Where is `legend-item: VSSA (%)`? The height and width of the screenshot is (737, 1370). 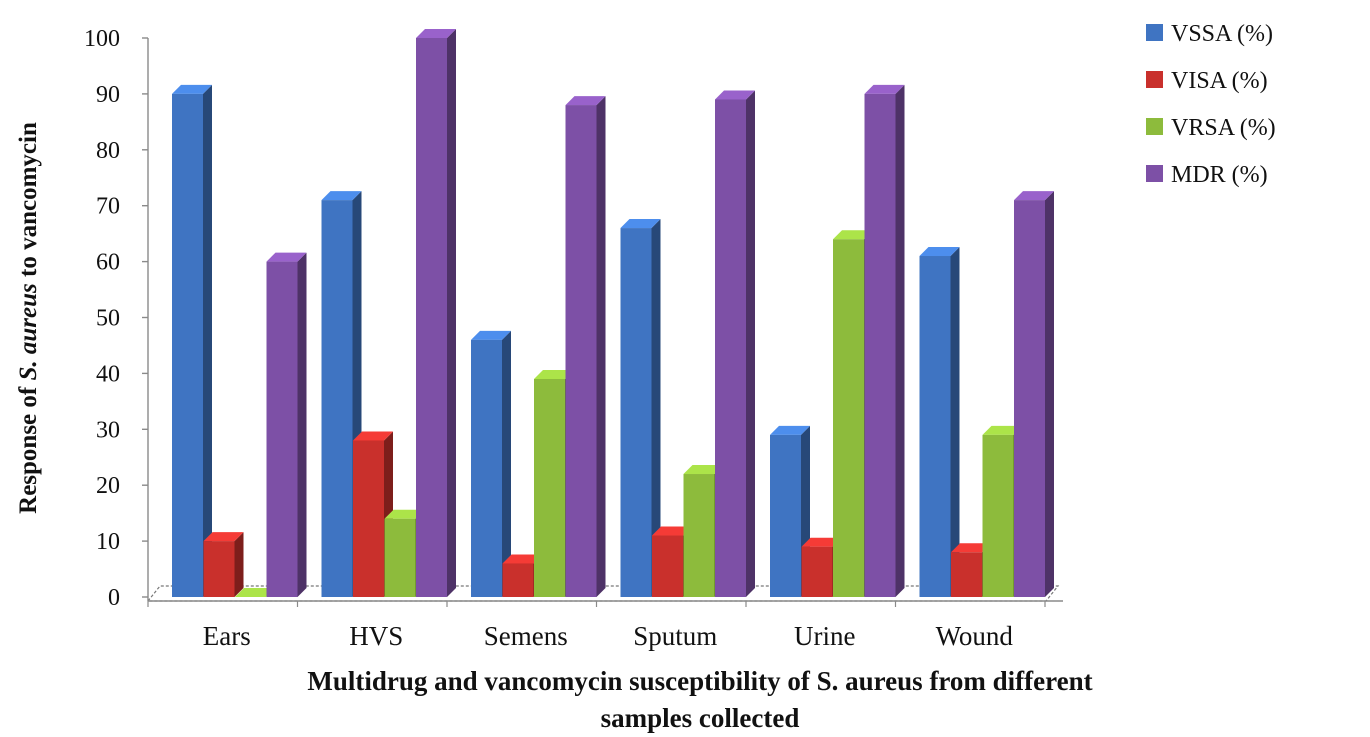 legend-item: VSSA (%) is located at coordinates (1209, 34).